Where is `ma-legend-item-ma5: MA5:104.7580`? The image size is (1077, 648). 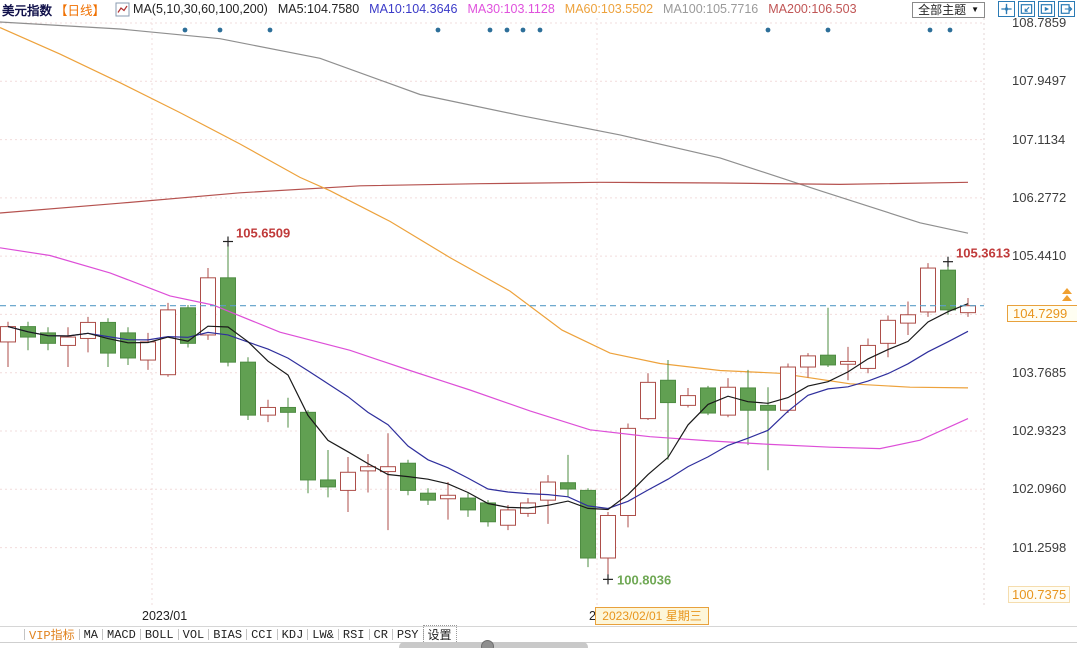 ma-legend-item-ma5: MA5:104.7580 is located at coordinates (318, 9).